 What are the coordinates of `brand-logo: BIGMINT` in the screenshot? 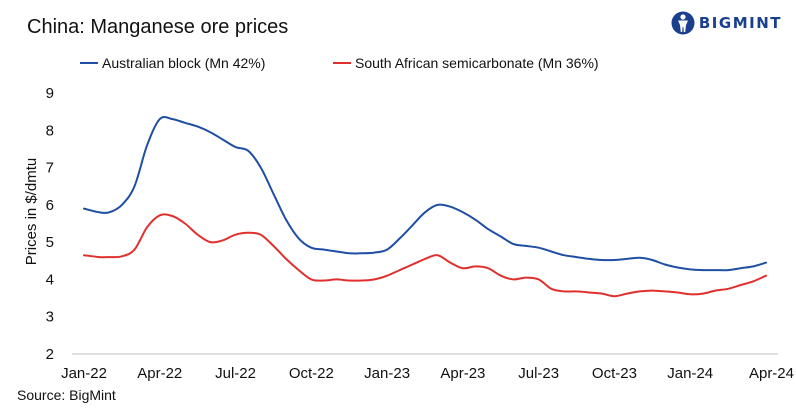 It's located at (726, 23).